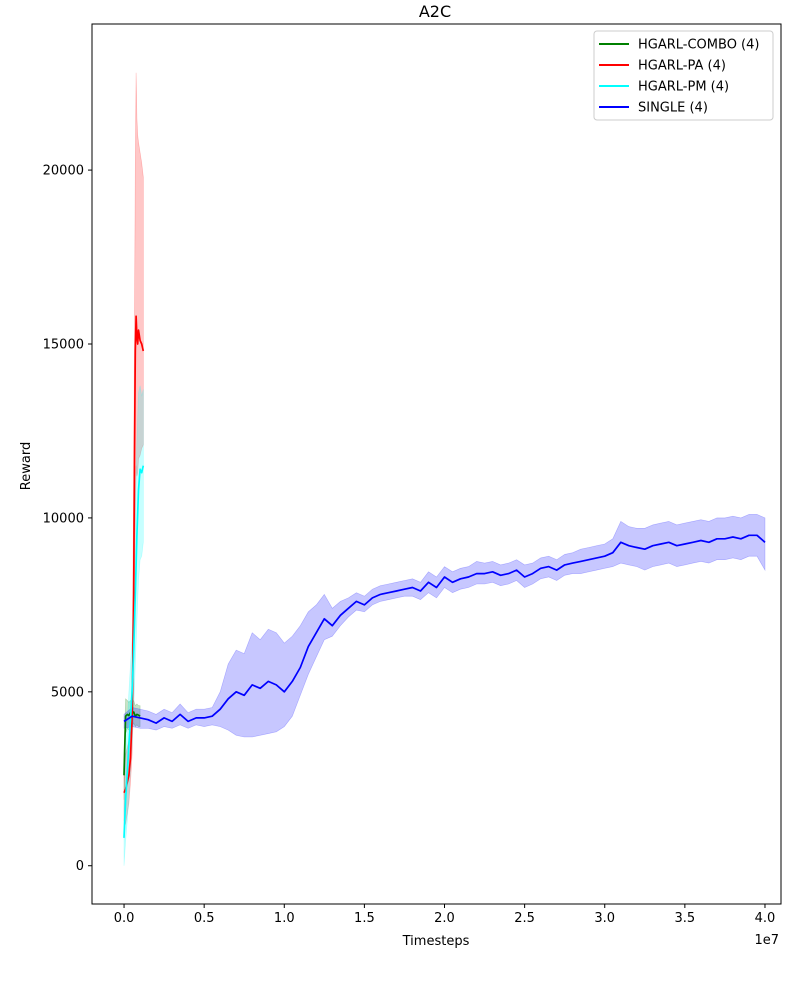 This screenshot has height=1000, width=800. What do you see at coordinates (524, 918) in the screenshot?
I see `x-tick-label: 2.5` at bounding box center [524, 918].